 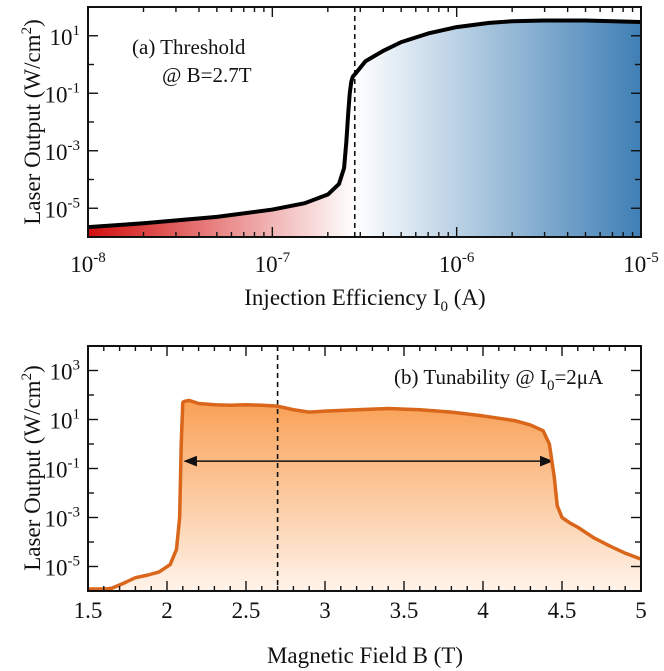 What do you see at coordinates (365, 655) in the screenshot?
I see `panel-b-xlabel: Magnetic Field B (T)` at bounding box center [365, 655].